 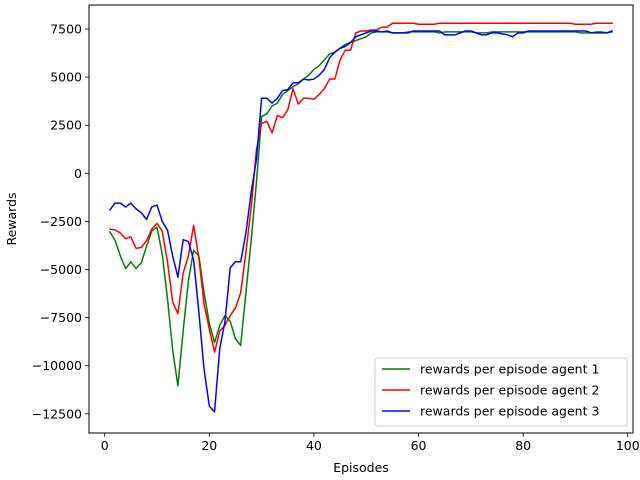 What do you see at coordinates (66, 125) in the screenshot?
I see `y-tick-label: 2500` at bounding box center [66, 125].